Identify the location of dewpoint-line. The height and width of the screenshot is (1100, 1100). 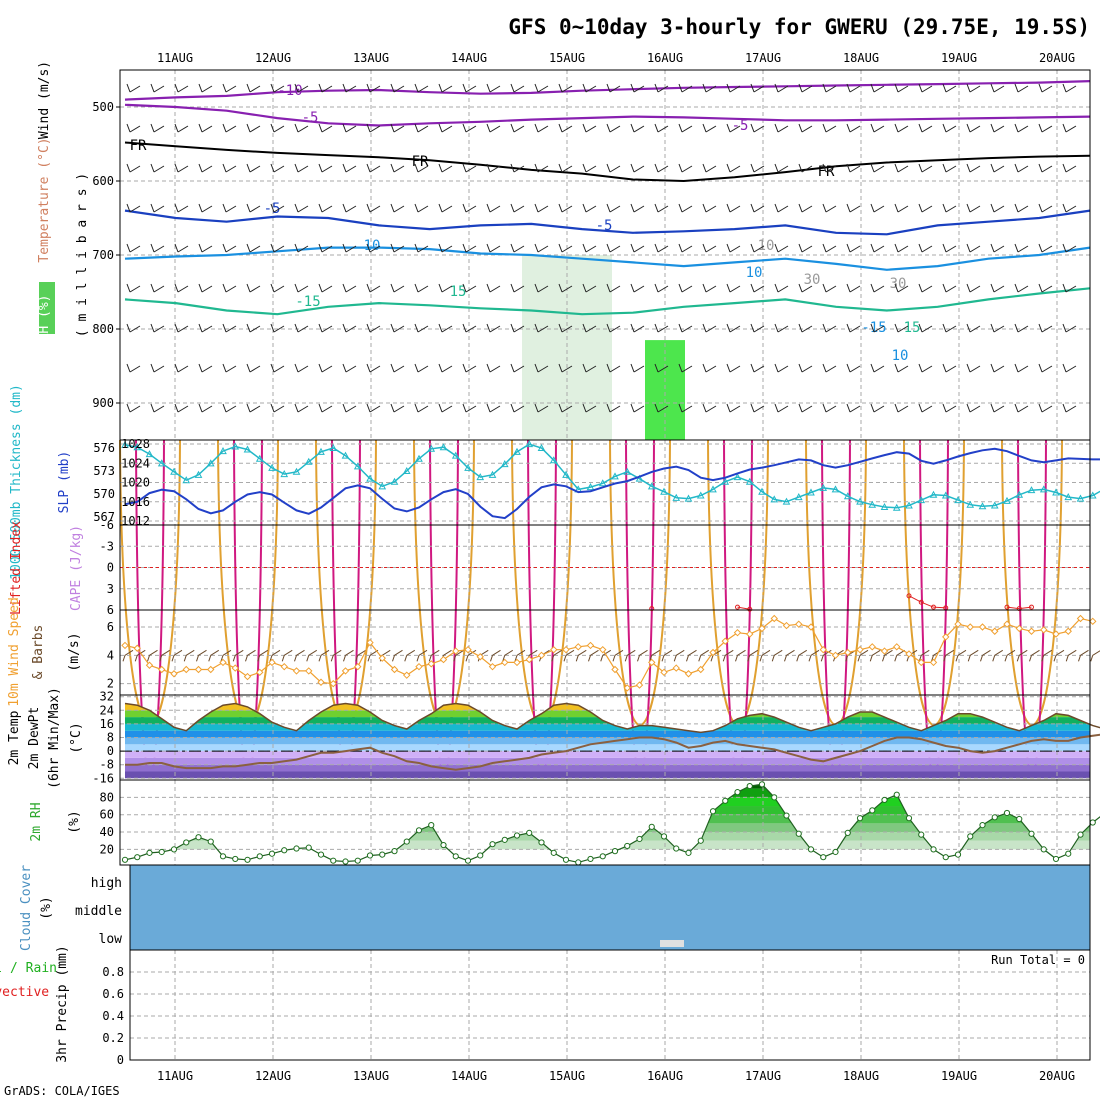
(612, 752).